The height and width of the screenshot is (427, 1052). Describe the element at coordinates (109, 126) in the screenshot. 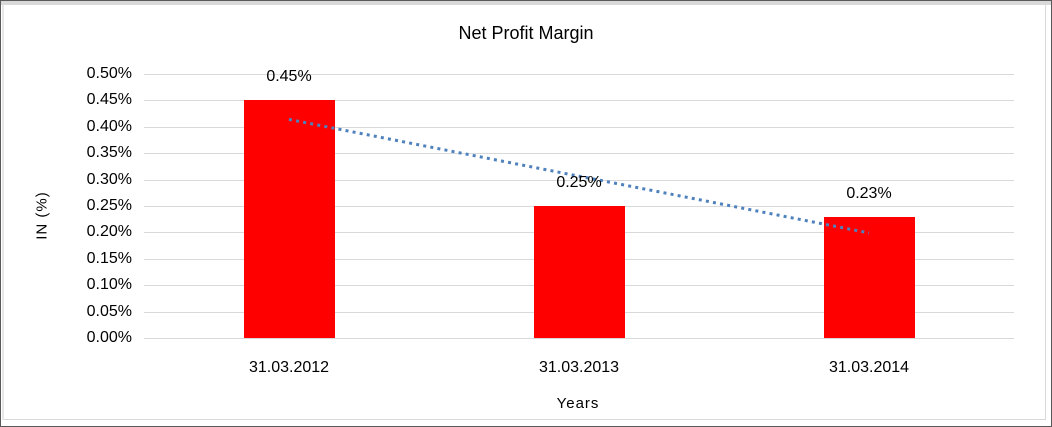

I see `y-tick-label: 0.40%` at that location.